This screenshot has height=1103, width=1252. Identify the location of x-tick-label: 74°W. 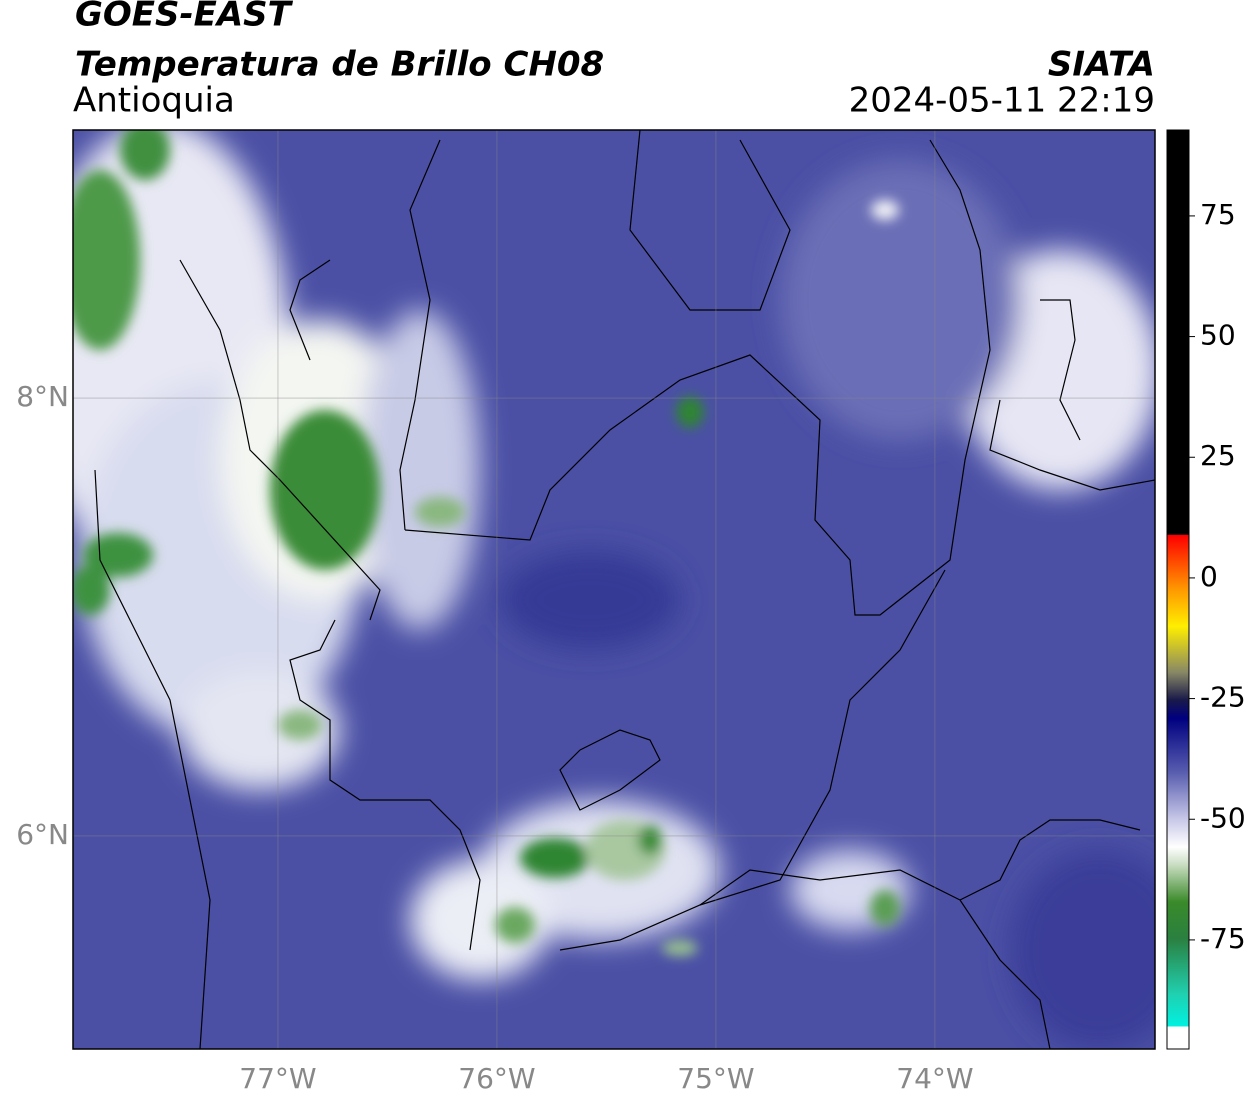
(934, 1078).